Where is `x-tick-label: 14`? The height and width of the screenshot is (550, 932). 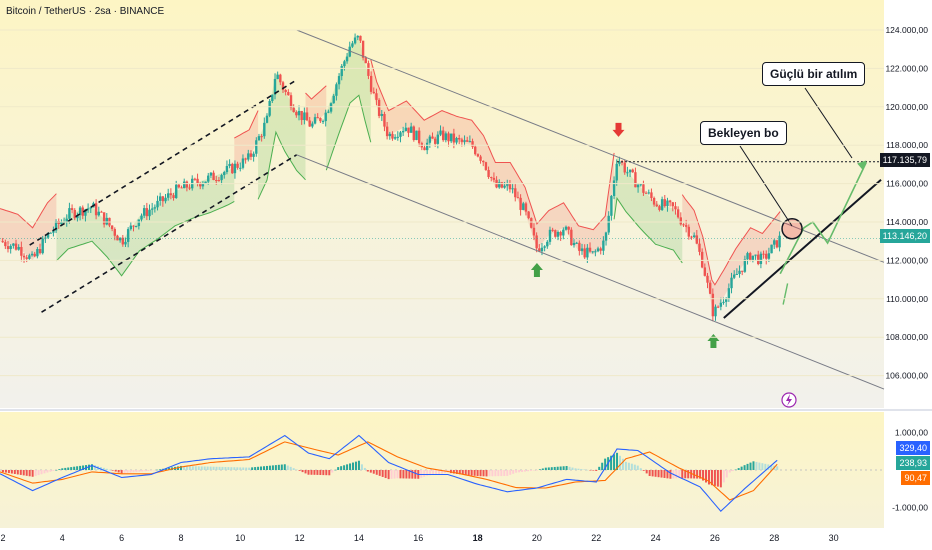
x-tick-label: 14 is located at coordinates (359, 538).